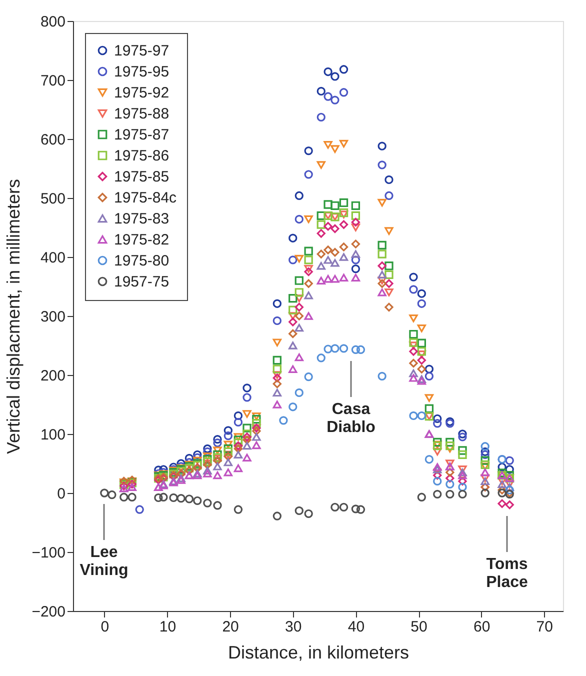 The image size is (586, 676). What do you see at coordinates (14, 316) in the screenshot?
I see `y-axis-title: Vertical displacment, in millimeters` at bounding box center [14, 316].